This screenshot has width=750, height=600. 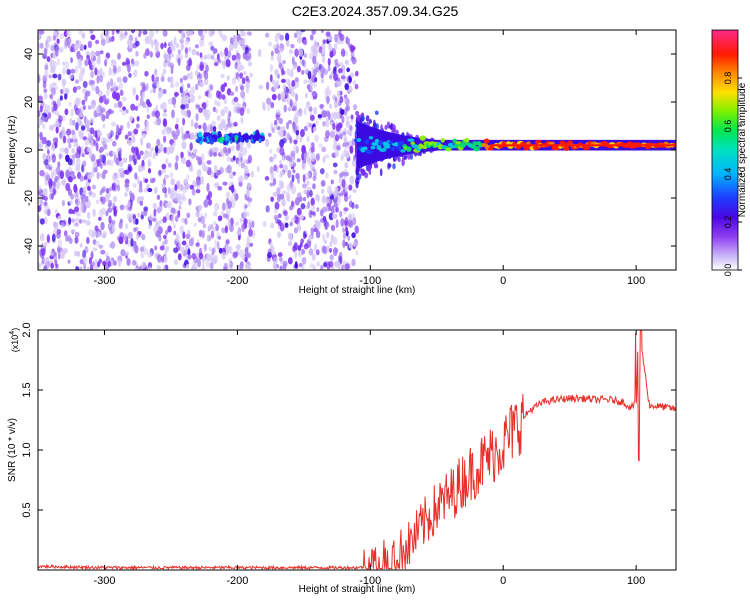 What do you see at coordinates (29, 102) in the screenshot?
I see `spectrum-y-tick-label: 20` at bounding box center [29, 102].